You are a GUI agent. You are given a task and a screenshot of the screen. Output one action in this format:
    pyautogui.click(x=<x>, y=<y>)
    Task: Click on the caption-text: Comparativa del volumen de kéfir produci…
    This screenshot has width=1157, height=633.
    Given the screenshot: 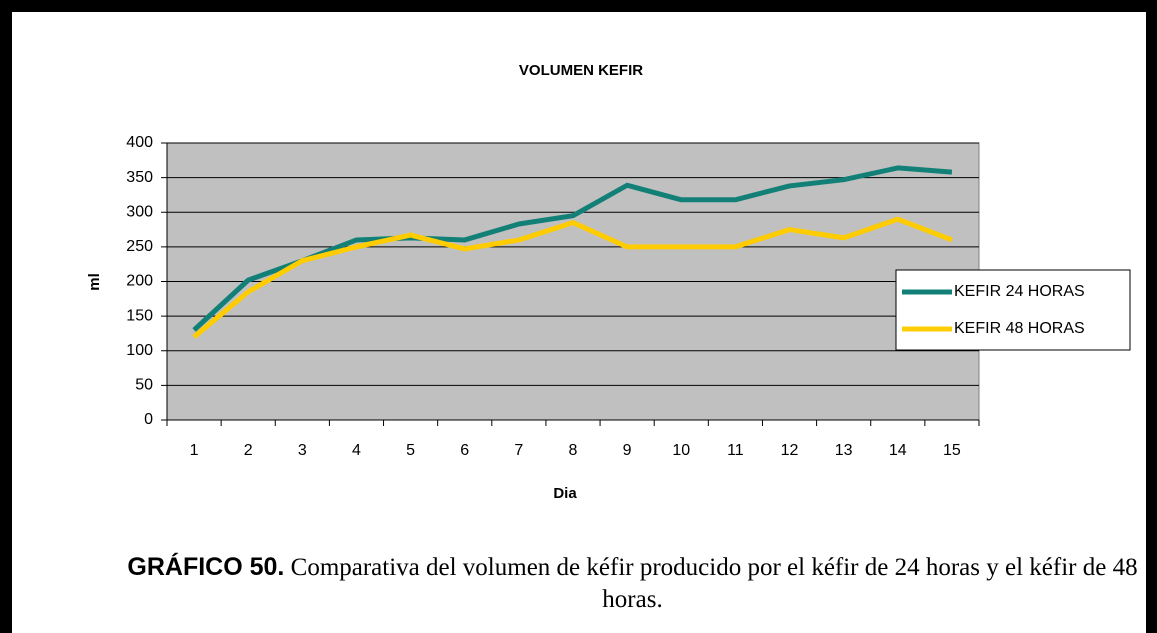 What is the action you would take?
    pyautogui.click(x=714, y=583)
    